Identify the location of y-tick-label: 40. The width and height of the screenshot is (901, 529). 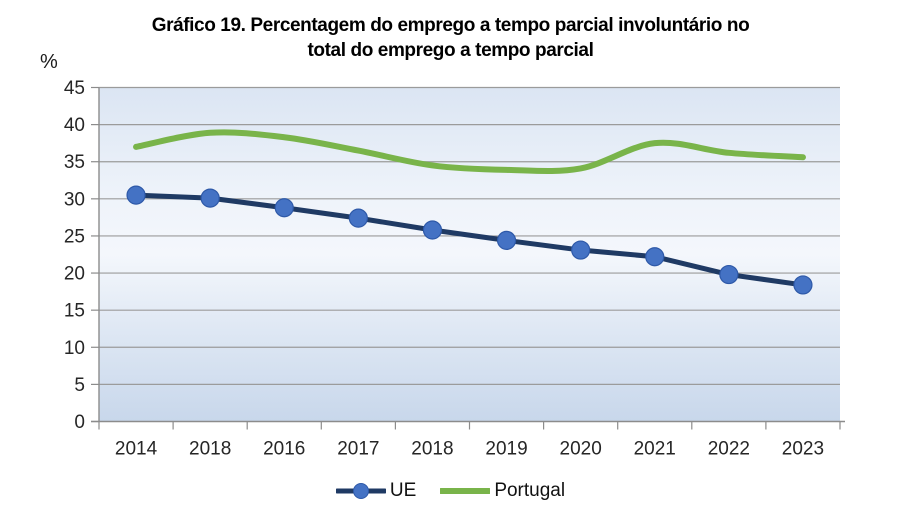
(74, 125).